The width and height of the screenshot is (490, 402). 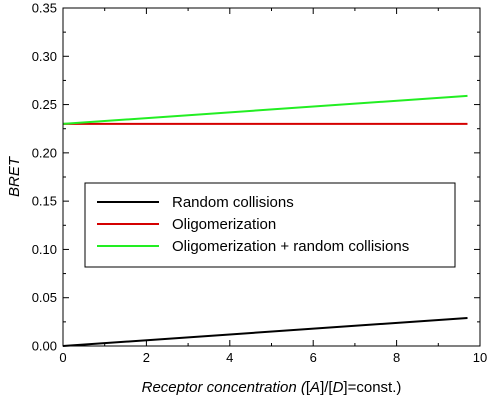 I want to click on x-axis-title-part: ]=const.), so click(x=372, y=387).